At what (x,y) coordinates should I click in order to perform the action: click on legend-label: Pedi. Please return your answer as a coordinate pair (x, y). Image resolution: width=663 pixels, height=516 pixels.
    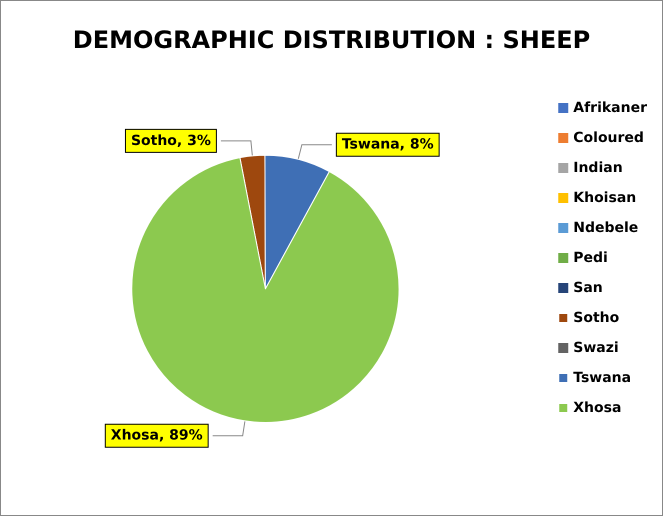
    Looking at the image, I should click on (590, 258).